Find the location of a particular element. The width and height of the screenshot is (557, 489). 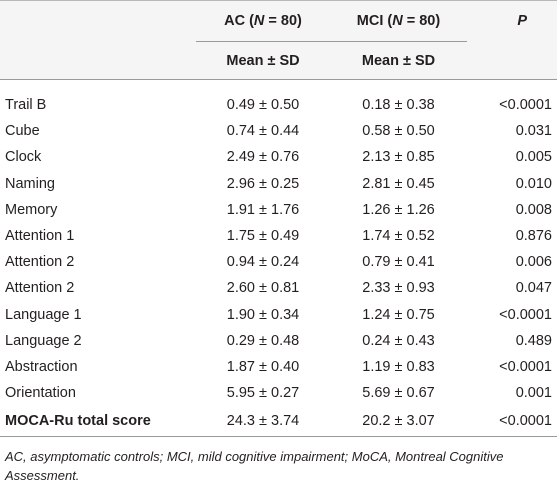

p-value: 0.489 is located at coordinates (533, 340).